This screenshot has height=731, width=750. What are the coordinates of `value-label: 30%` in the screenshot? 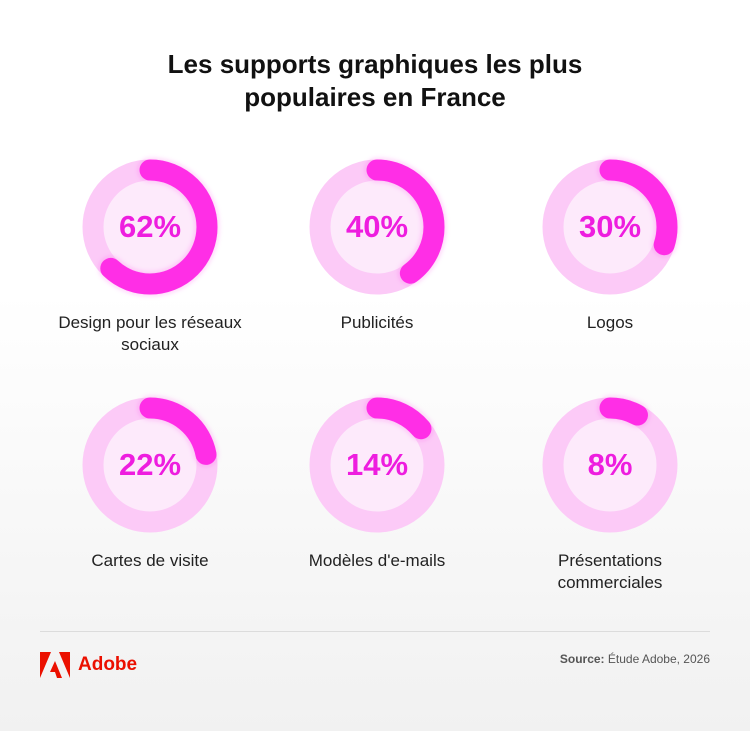 It's located at (610, 226).